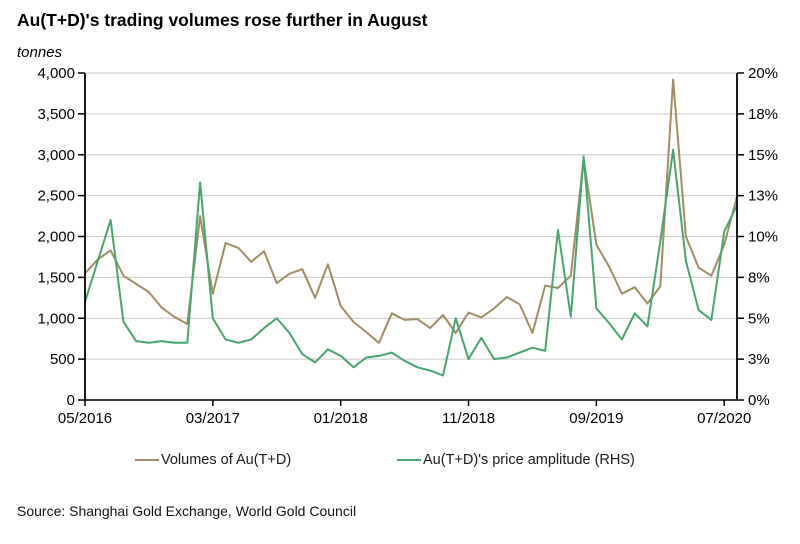  What do you see at coordinates (341, 418) in the screenshot?
I see `x-tick-label: 01/2018` at bounding box center [341, 418].